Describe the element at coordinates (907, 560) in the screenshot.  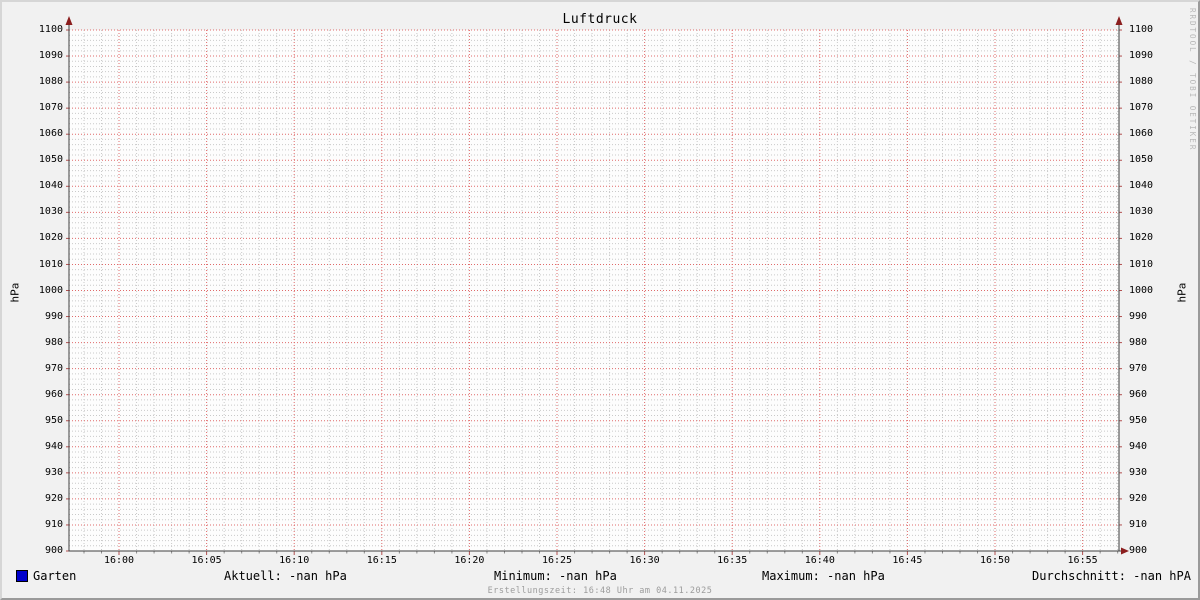
I see `x-tick-label: 16:45` at that location.